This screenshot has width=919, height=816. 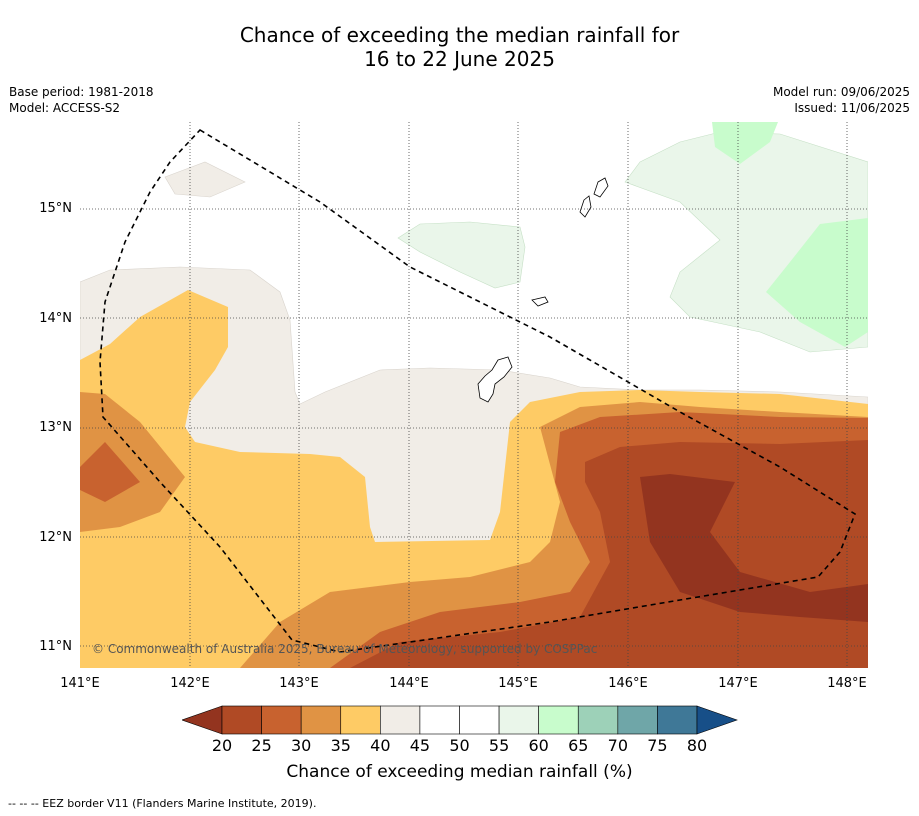 What do you see at coordinates (841, 92) in the screenshot?
I see `model-run: Model run: 09/06/2025` at bounding box center [841, 92].